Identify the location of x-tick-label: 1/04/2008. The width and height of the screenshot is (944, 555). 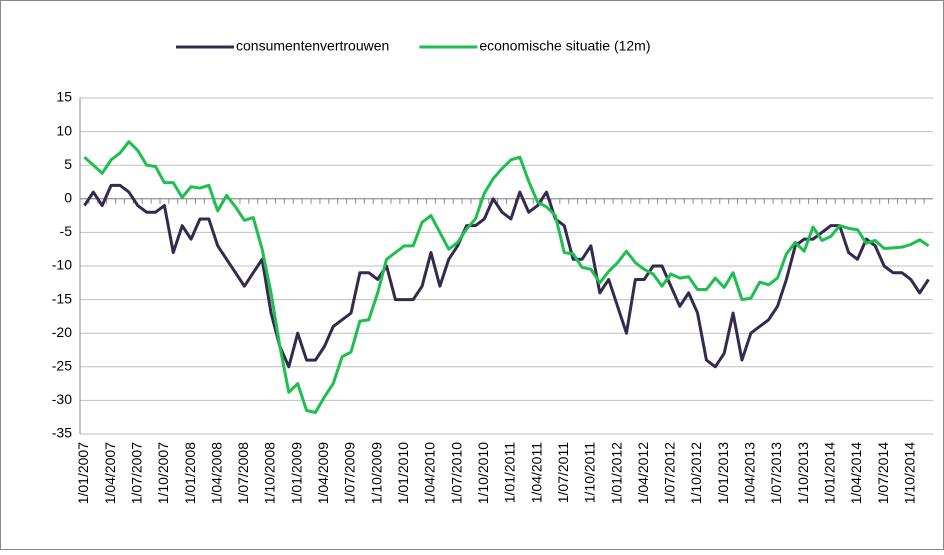
(216, 473).